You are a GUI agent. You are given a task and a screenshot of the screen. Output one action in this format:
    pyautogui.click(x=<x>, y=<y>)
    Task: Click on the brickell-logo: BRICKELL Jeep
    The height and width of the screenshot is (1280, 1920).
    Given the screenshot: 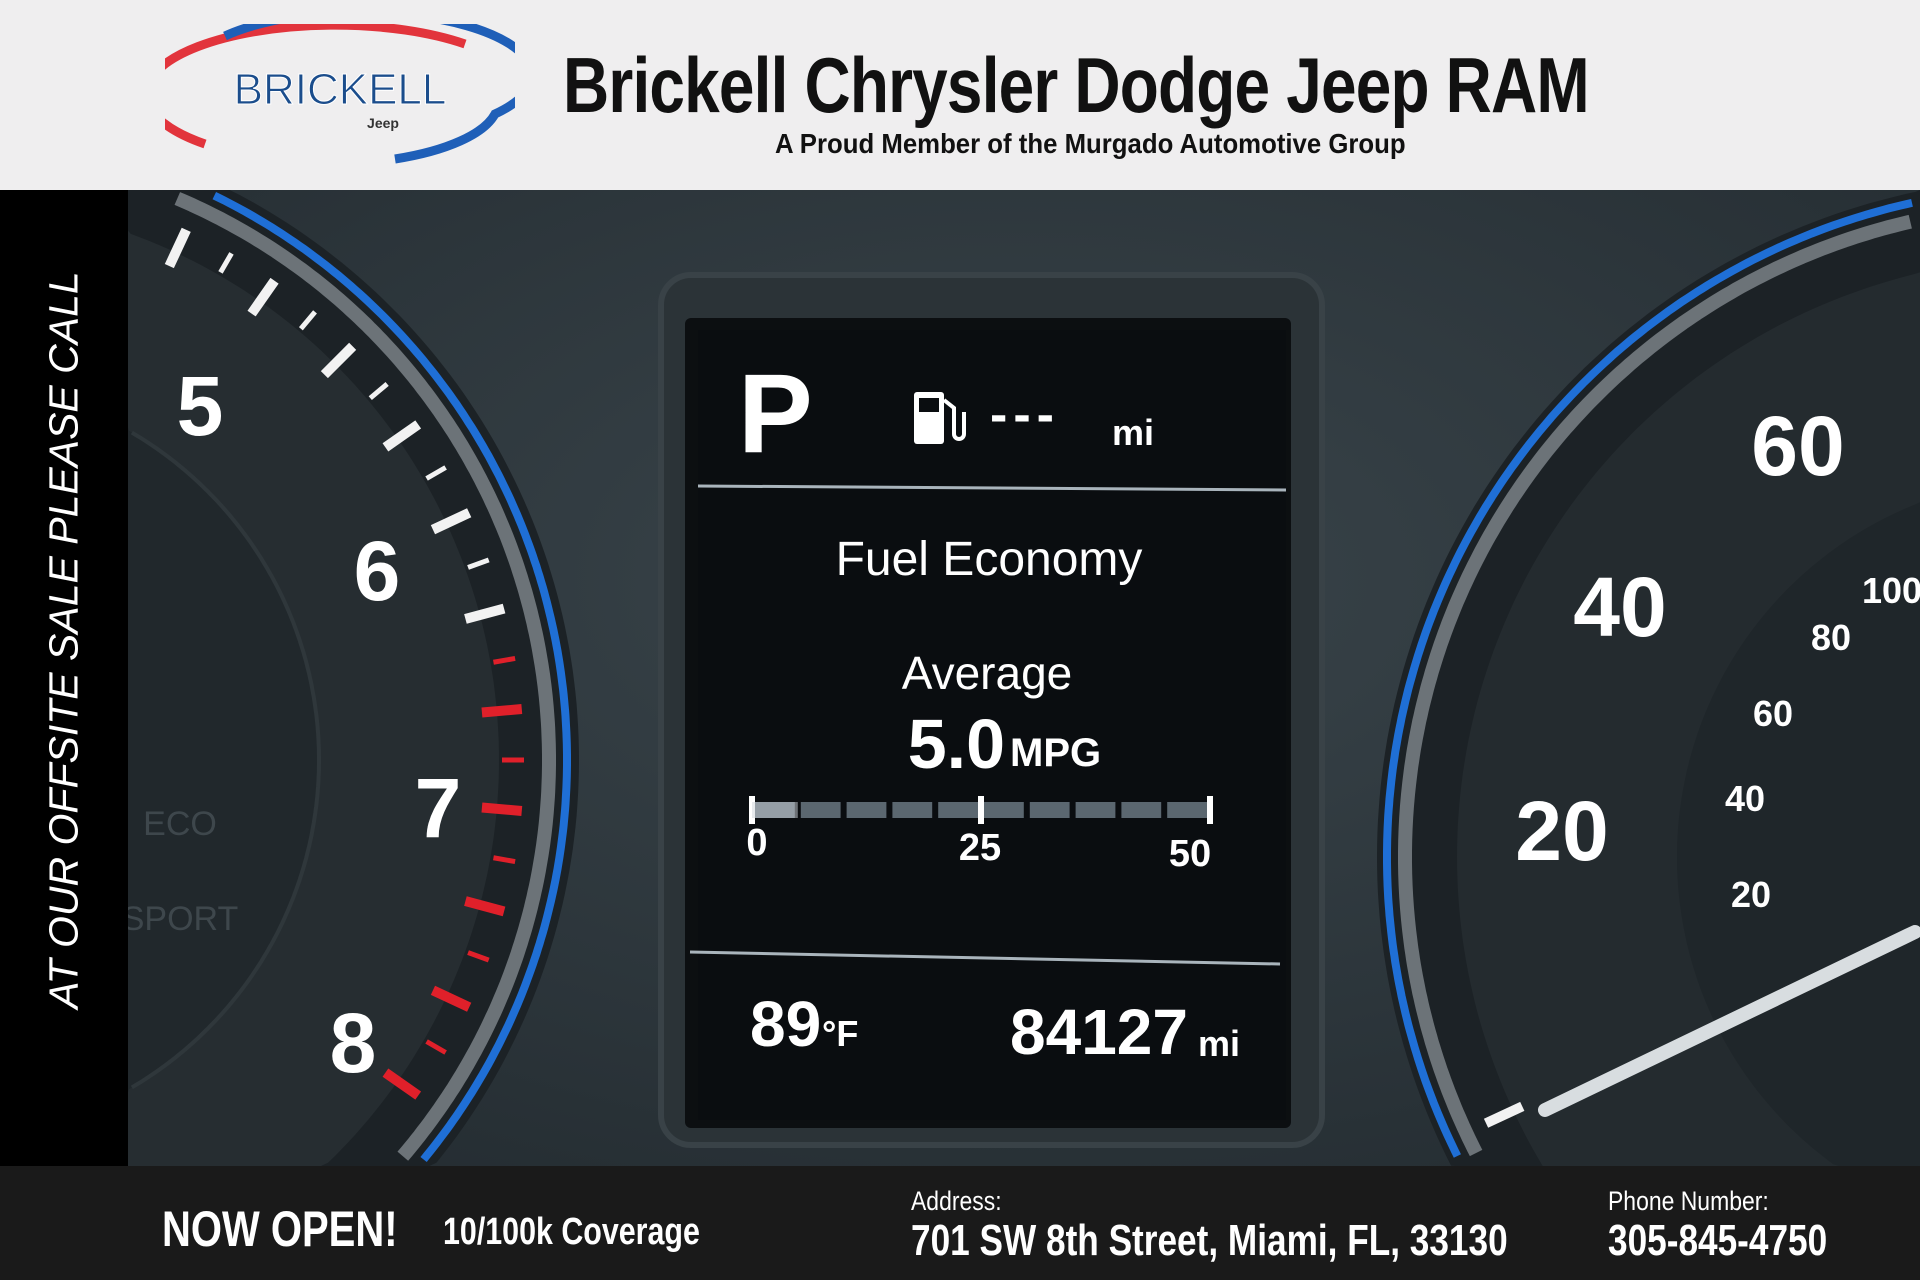 What is the action you would take?
    pyautogui.click(x=339, y=86)
    